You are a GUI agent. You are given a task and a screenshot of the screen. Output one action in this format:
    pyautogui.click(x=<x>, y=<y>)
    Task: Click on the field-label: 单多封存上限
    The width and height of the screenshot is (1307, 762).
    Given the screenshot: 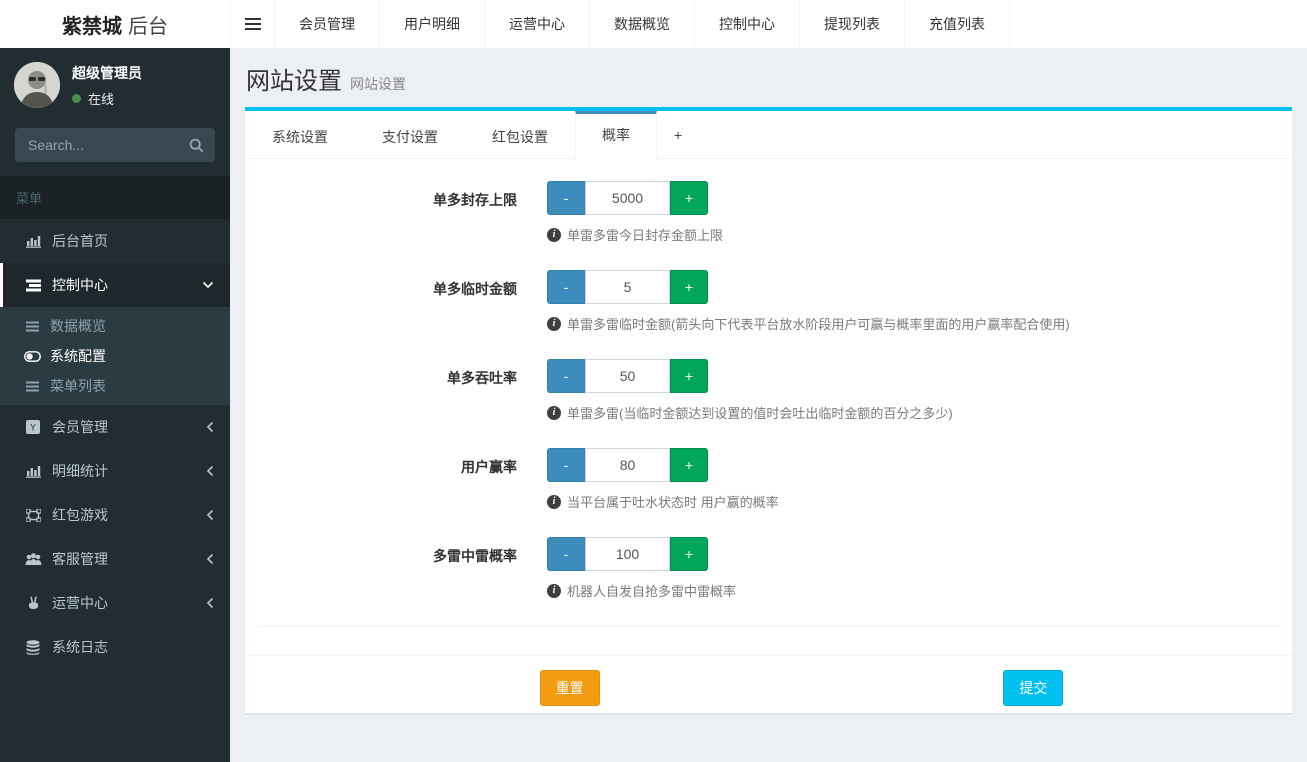 What is the action you would take?
    pyautogui.click(x=475, y=200)
    